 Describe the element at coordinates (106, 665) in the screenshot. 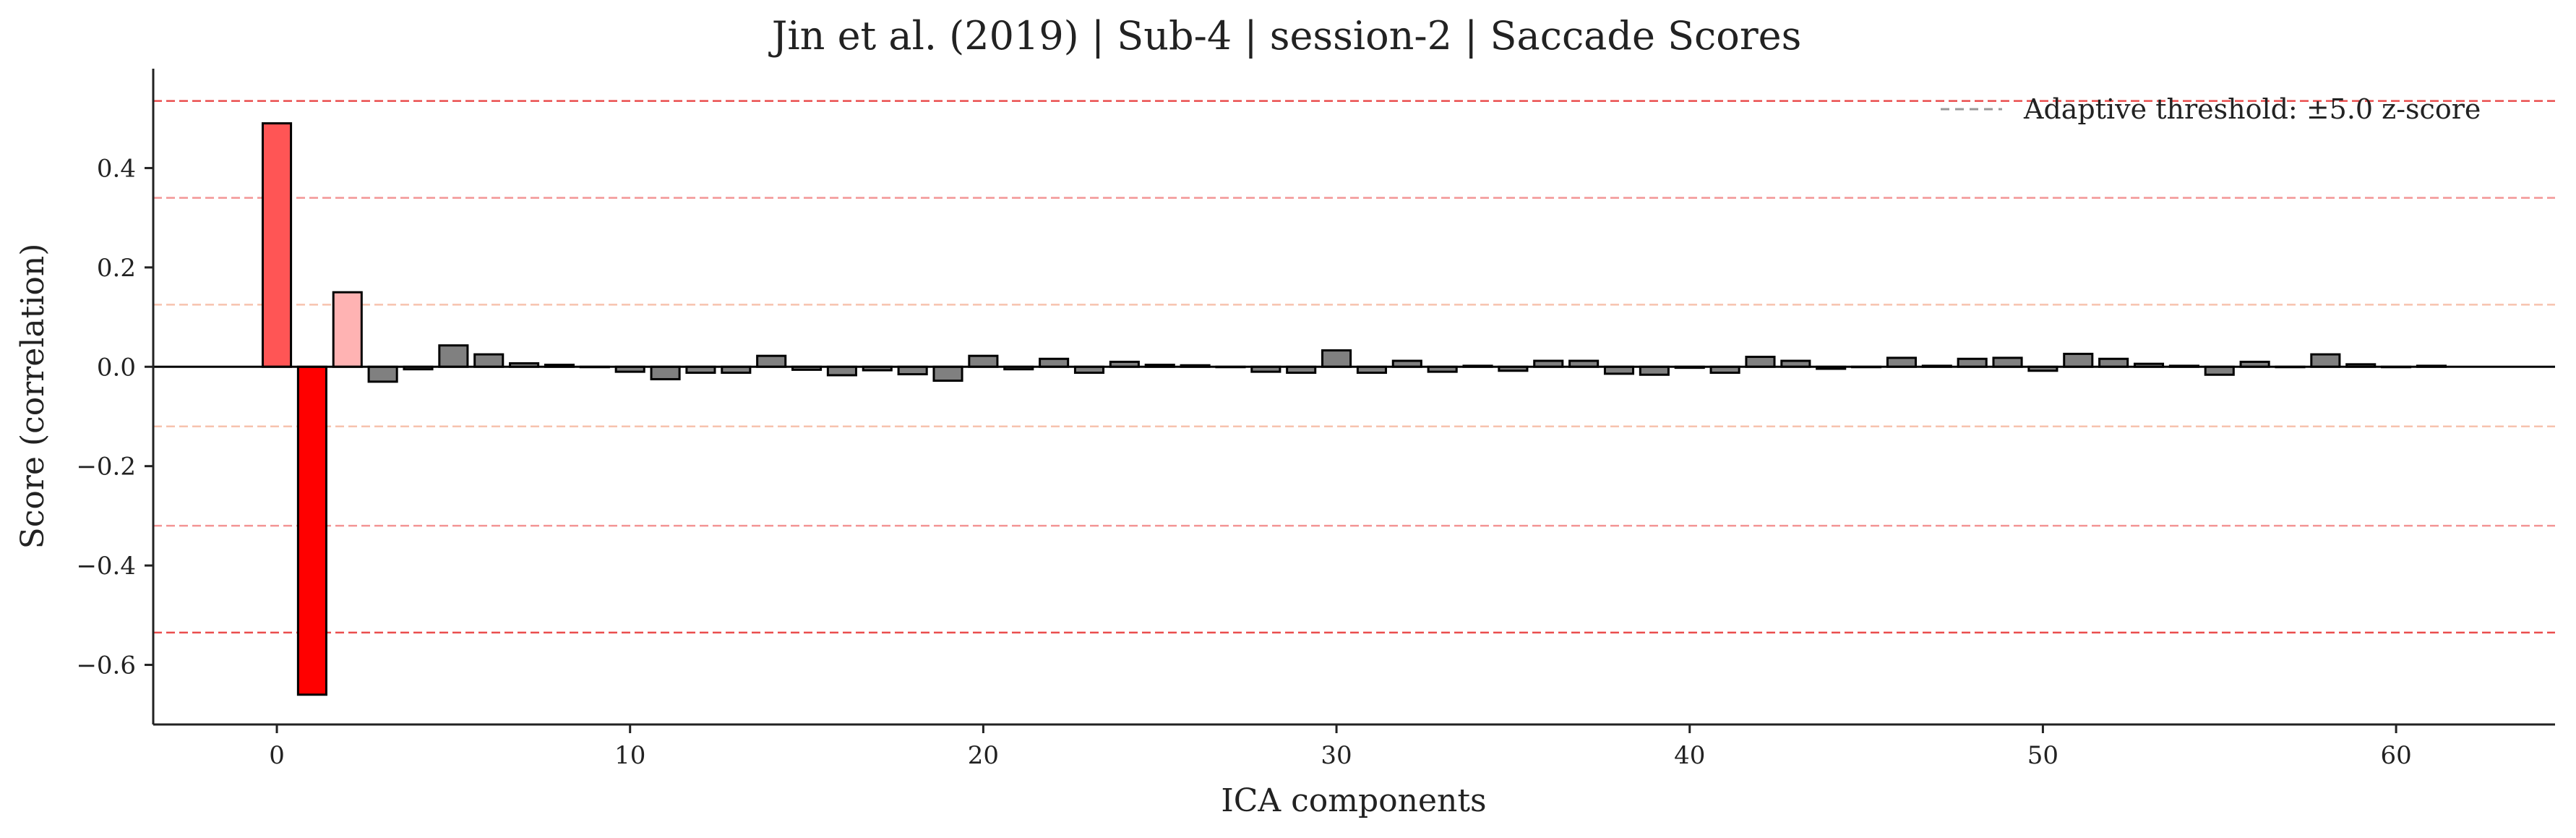

I see `y-tick-label: −0.6` at that location.